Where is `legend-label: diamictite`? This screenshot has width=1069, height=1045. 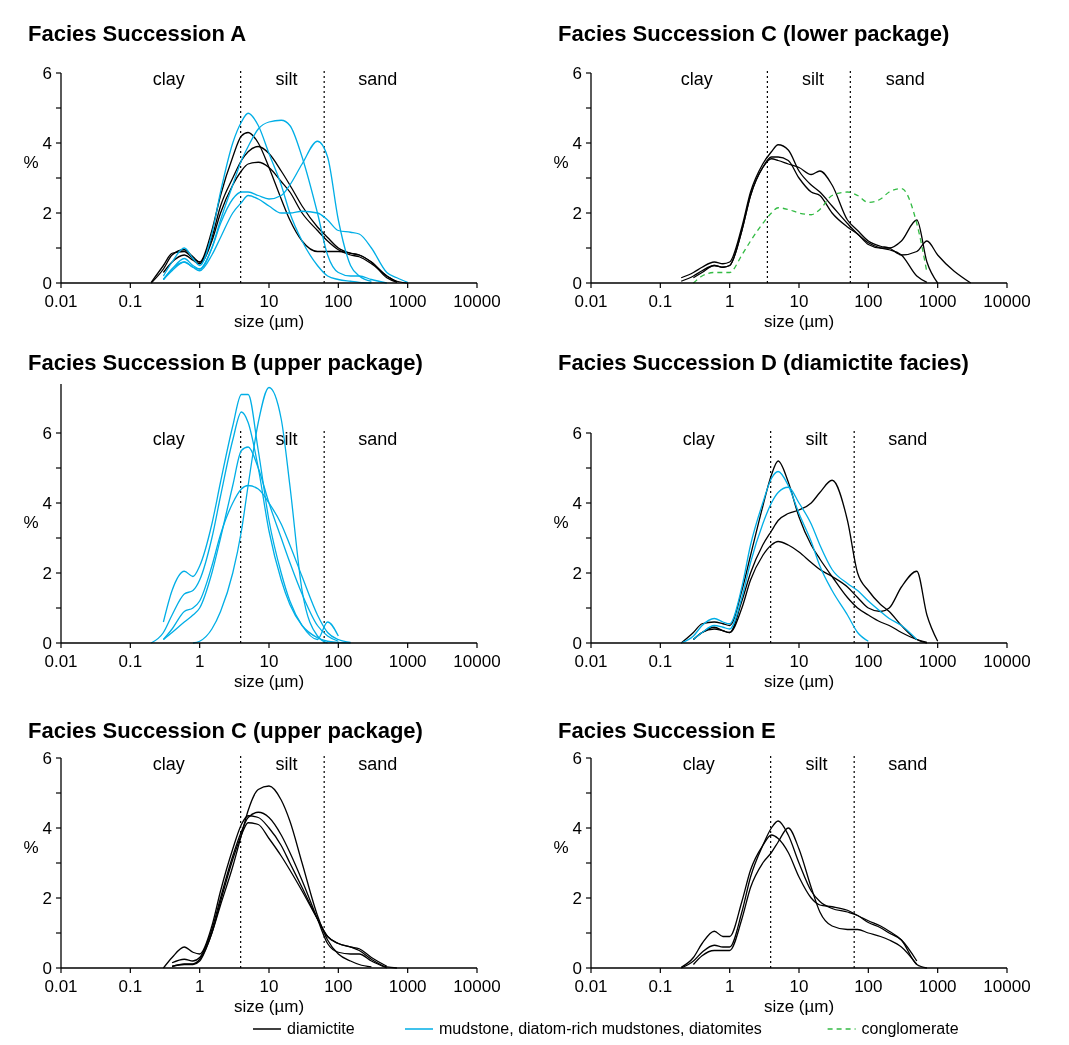 legend-label: diamictite is located at coordinates (321, 1028).